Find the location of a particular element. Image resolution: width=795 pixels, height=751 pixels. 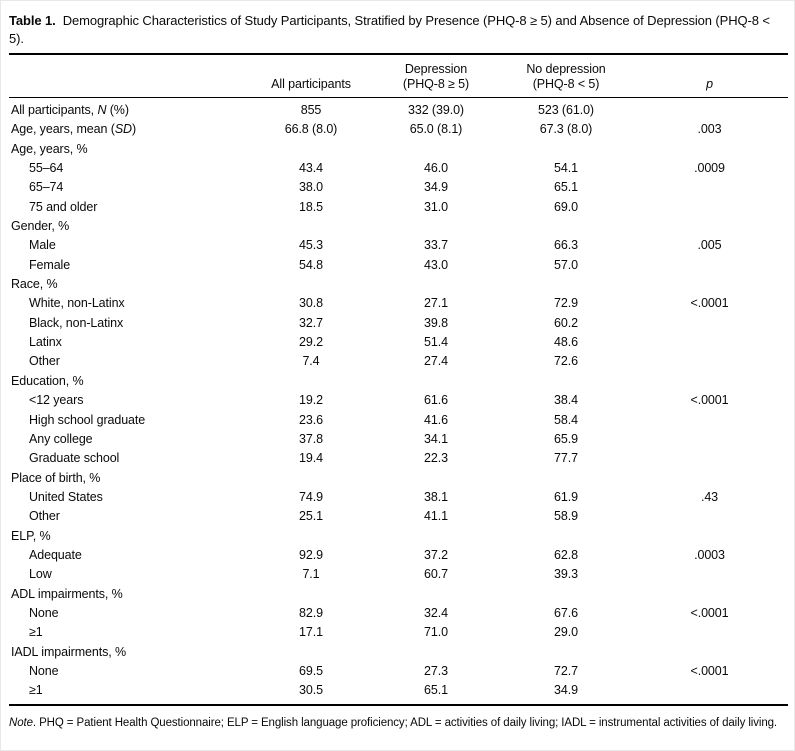

cell-no-depression: 34.9 is located at coordinates (566, 690).